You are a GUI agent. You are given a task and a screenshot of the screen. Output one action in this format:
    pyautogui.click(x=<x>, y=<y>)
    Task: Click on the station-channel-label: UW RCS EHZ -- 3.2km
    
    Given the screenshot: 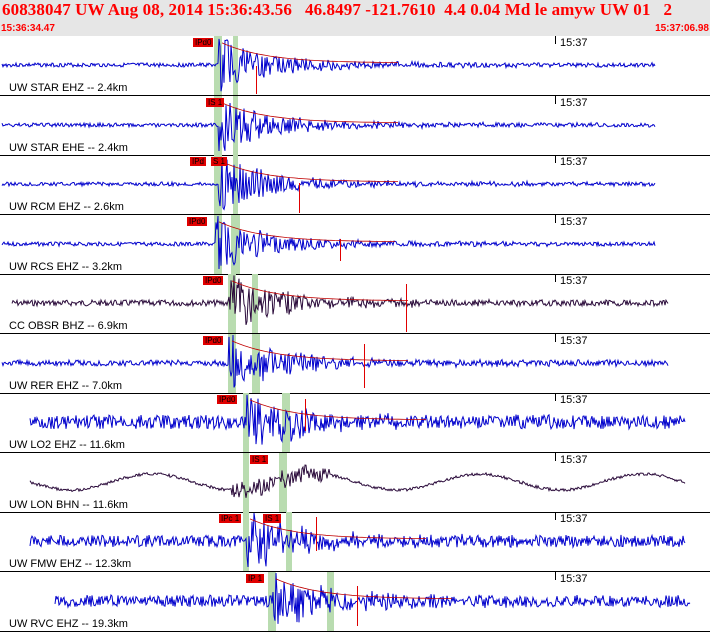 What is the action you would take?
    pyautogui.click(x=66, y=266)
    